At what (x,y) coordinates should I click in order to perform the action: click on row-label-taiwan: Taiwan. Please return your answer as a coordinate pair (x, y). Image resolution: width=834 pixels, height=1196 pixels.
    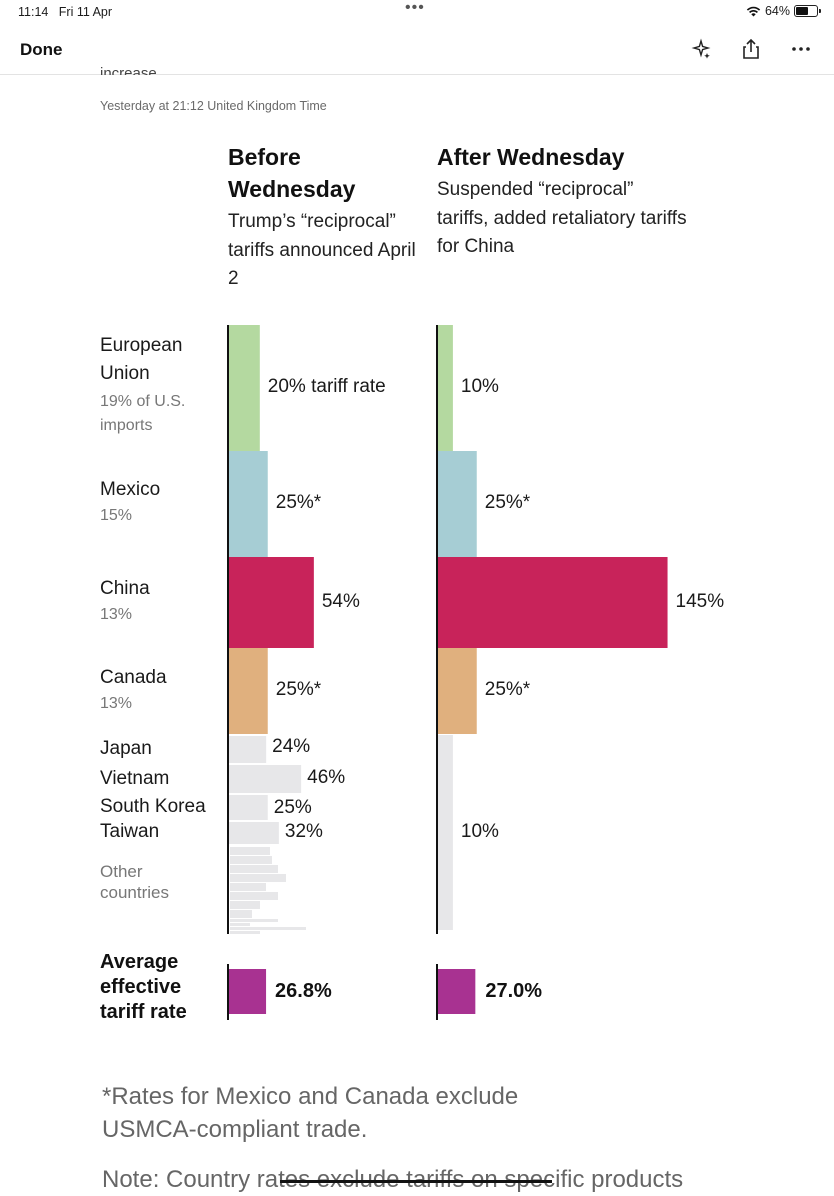
    Looking at the image, I should click on (130, 831).